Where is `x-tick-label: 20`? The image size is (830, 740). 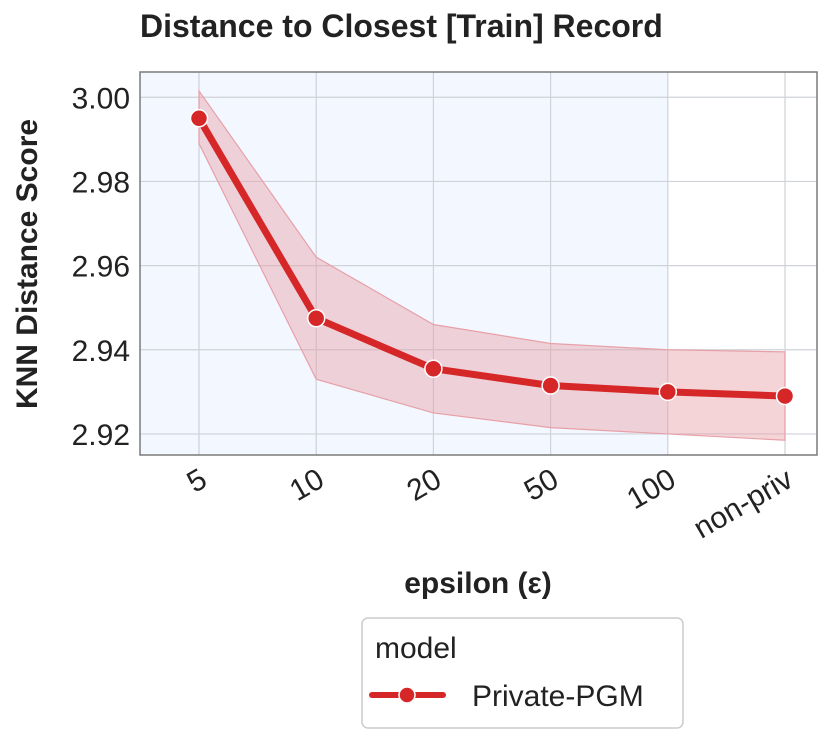
x-tick-label: 20 is located at coordinates (423, 484).